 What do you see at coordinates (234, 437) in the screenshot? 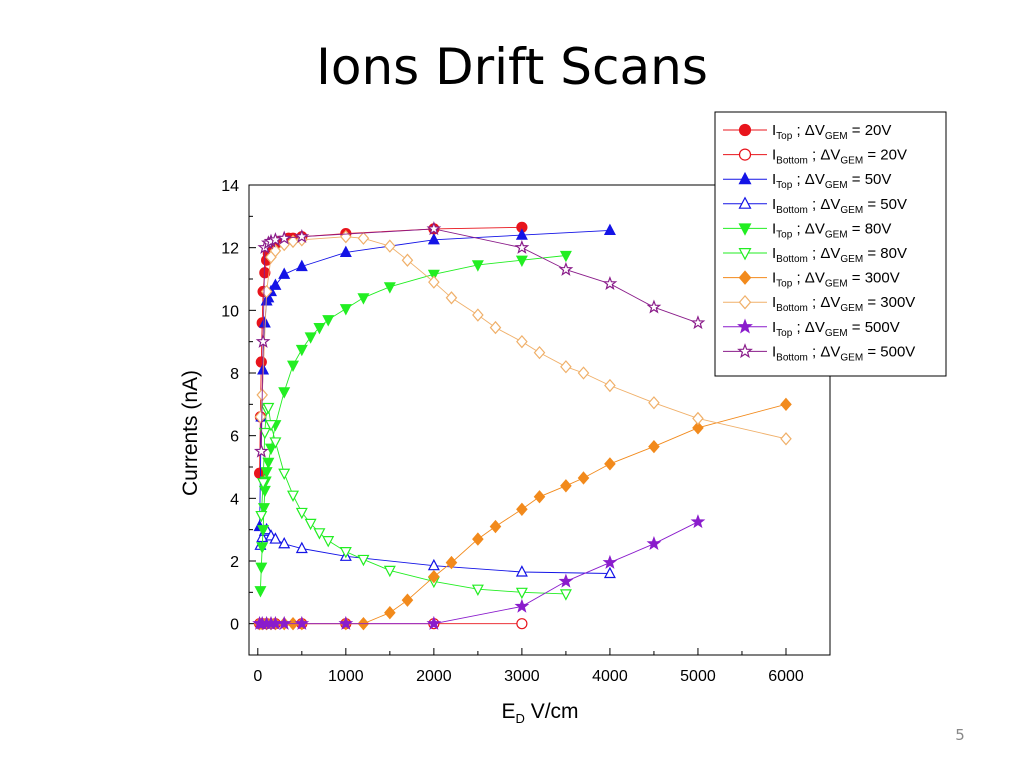
I see `y-tick-label: 6` at bounding box center [234, 437].